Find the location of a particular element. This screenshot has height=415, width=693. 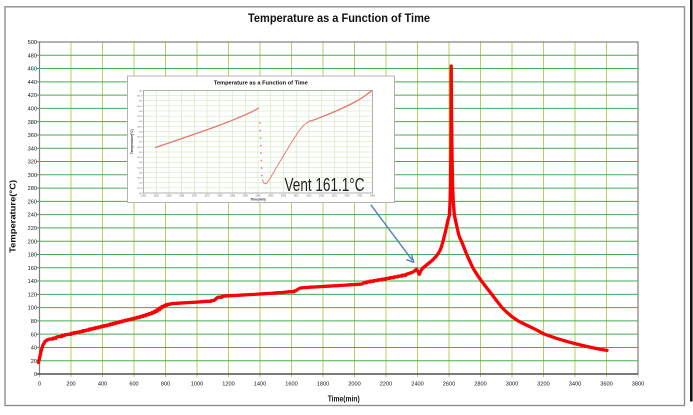

svg-text: 480 is located at coordinates (32, 56).